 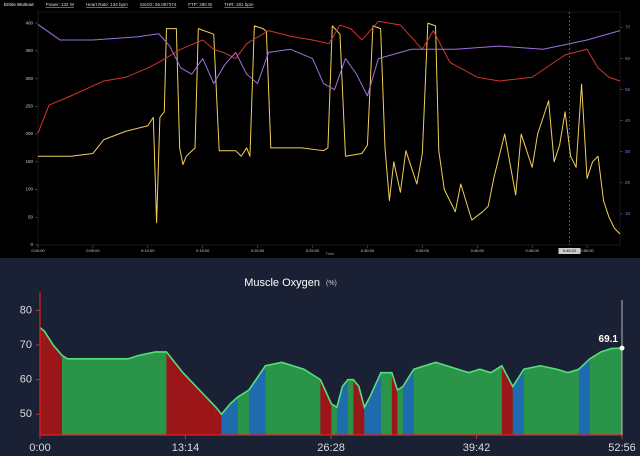 What do you see at coordinates (331, 448) in the screenshot?
I see `x-tick-label: 26:28` at bounding box center [331, 448].